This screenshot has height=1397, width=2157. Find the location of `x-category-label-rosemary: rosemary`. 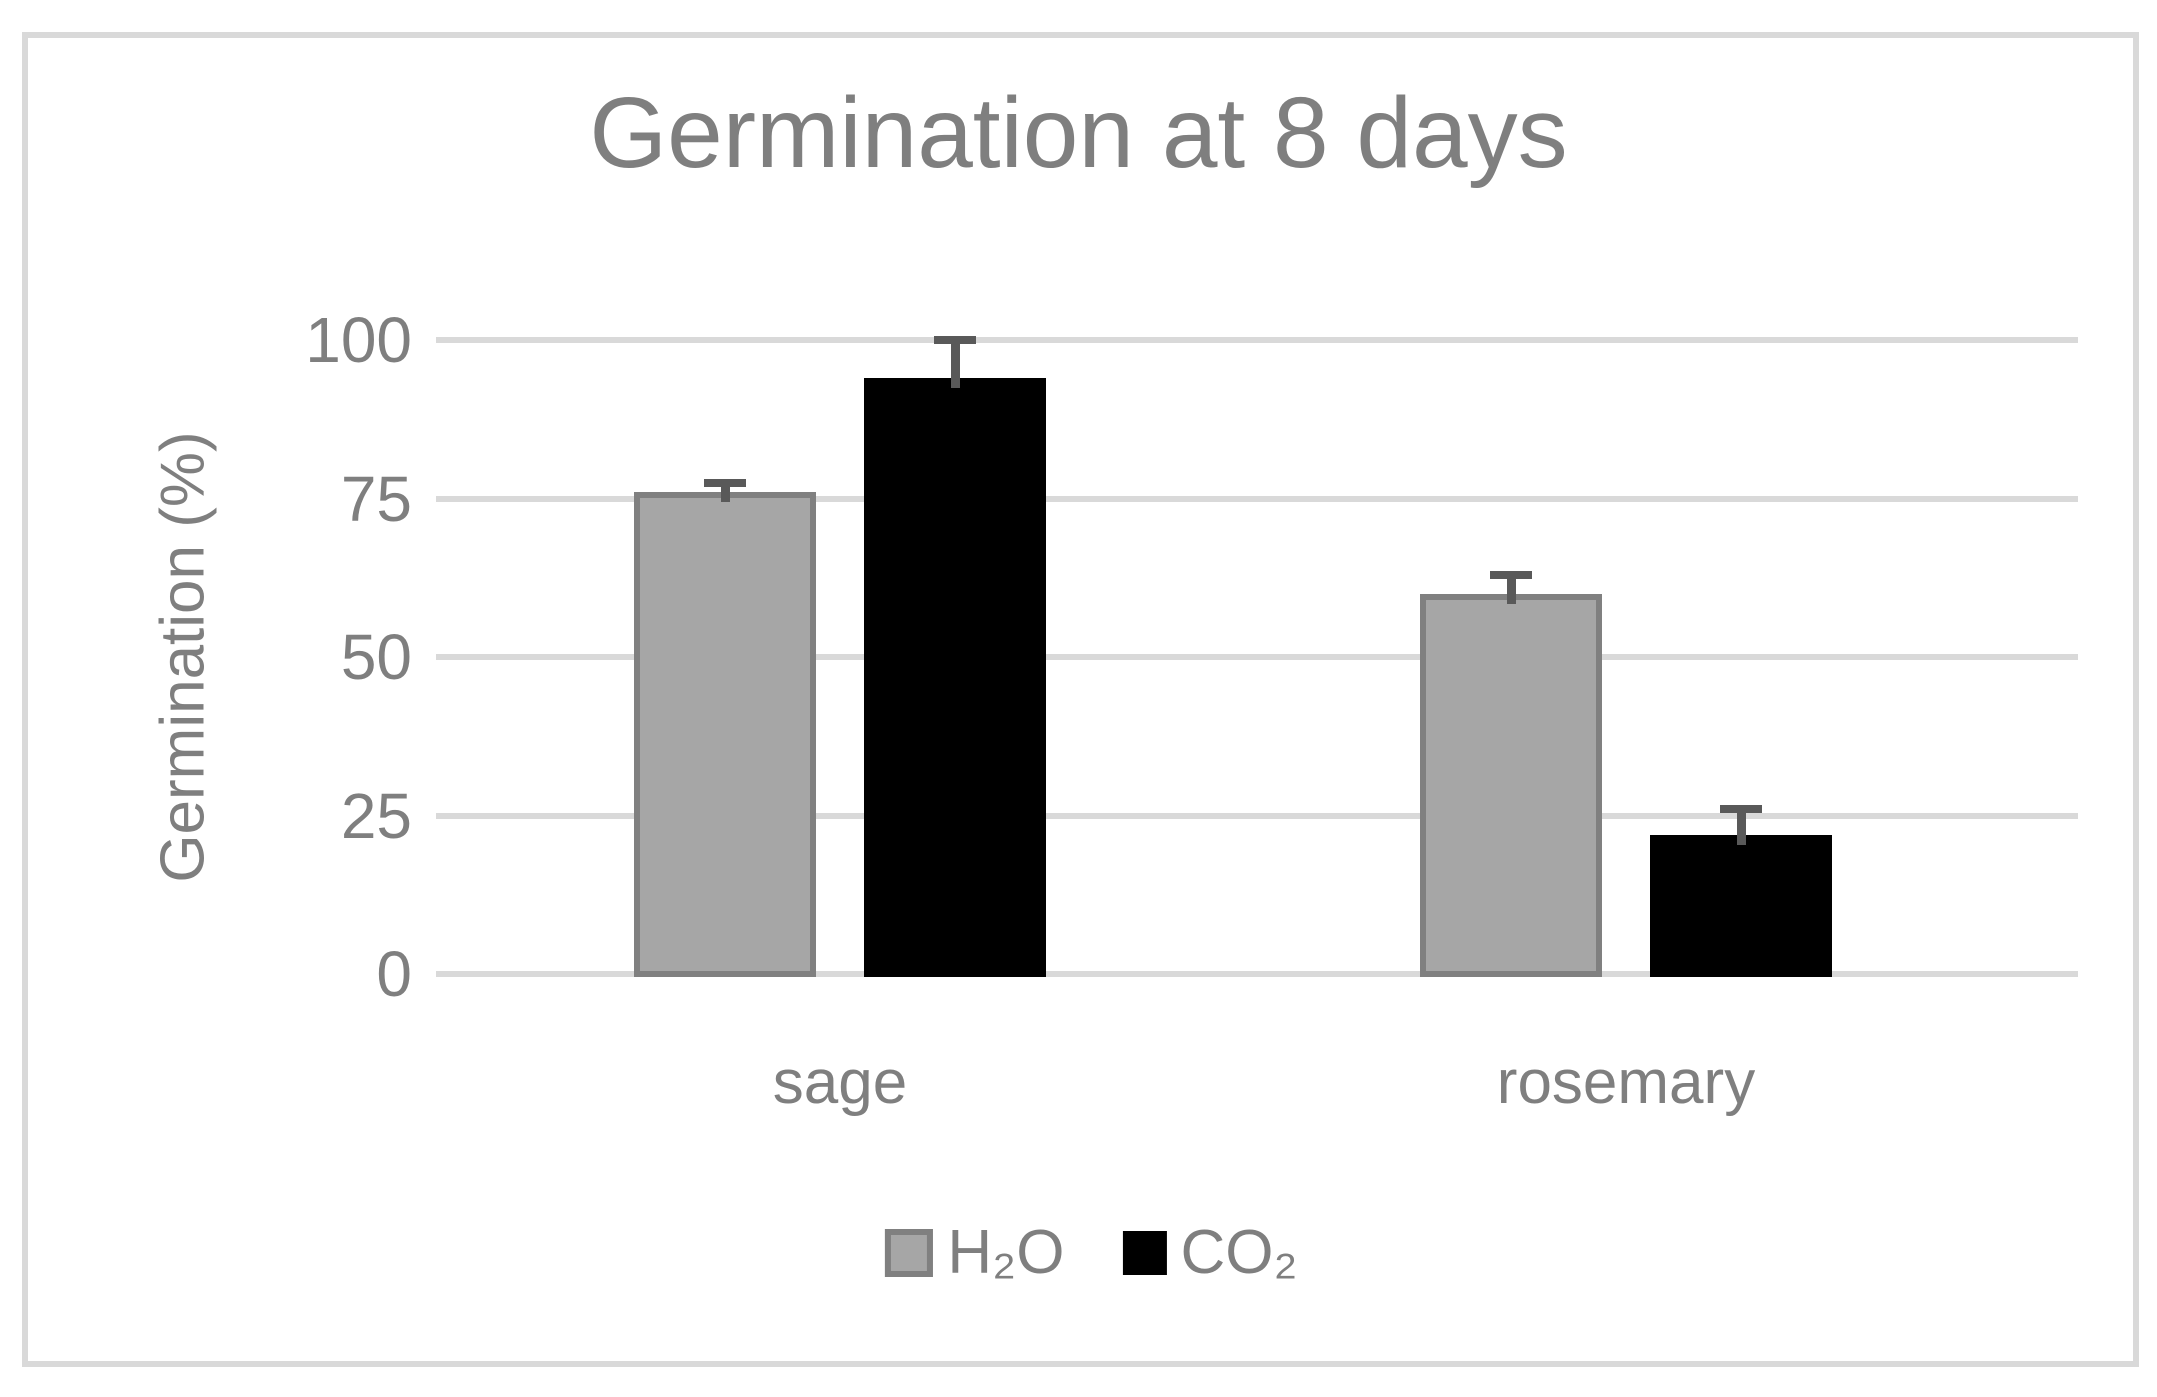

x-category-label-rosemary: rosemary is located at coordinates (1626, 1082).